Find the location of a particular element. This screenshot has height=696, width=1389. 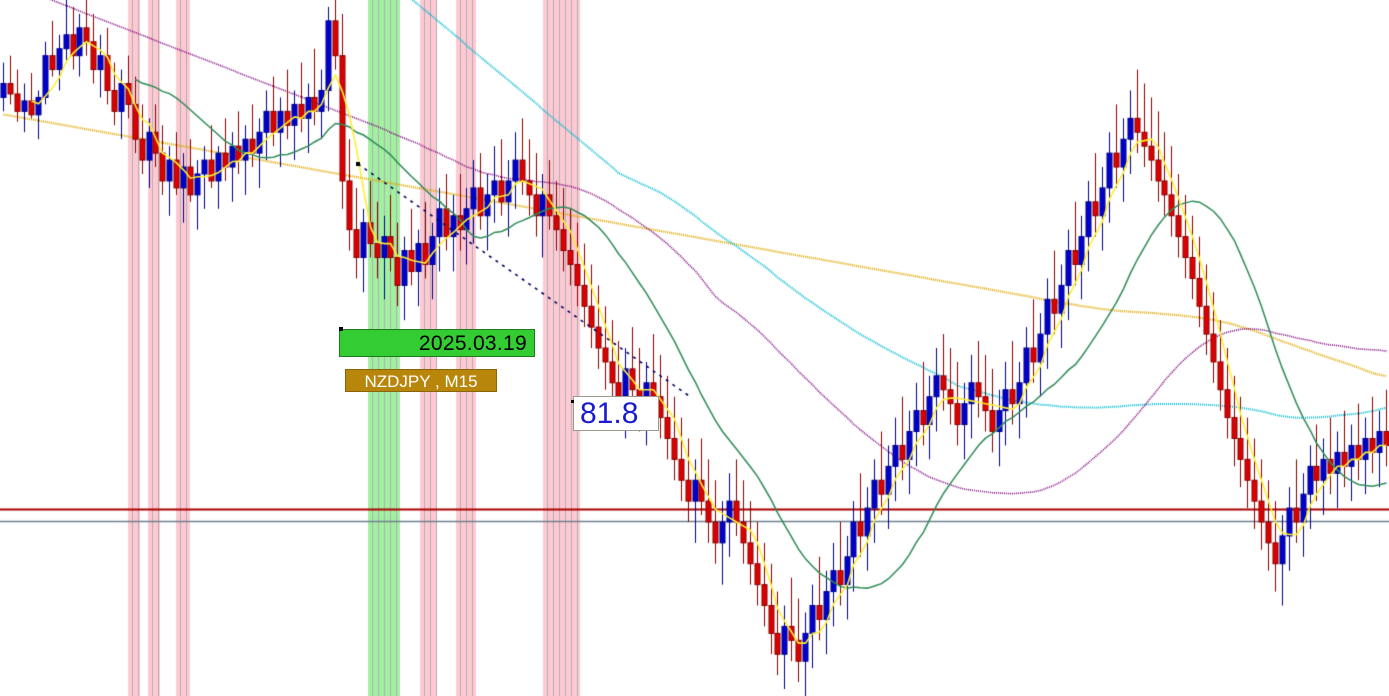

symbol-timeframe-label: NZDJPY , M15 is located at coordinates (421, 380).